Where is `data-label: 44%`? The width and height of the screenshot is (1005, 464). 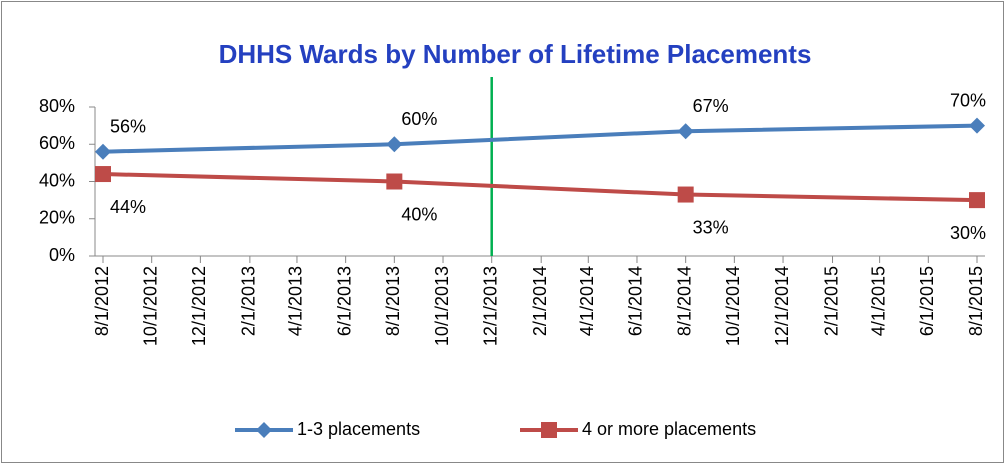
data-label: 44% is located at coordinates (128, 207).